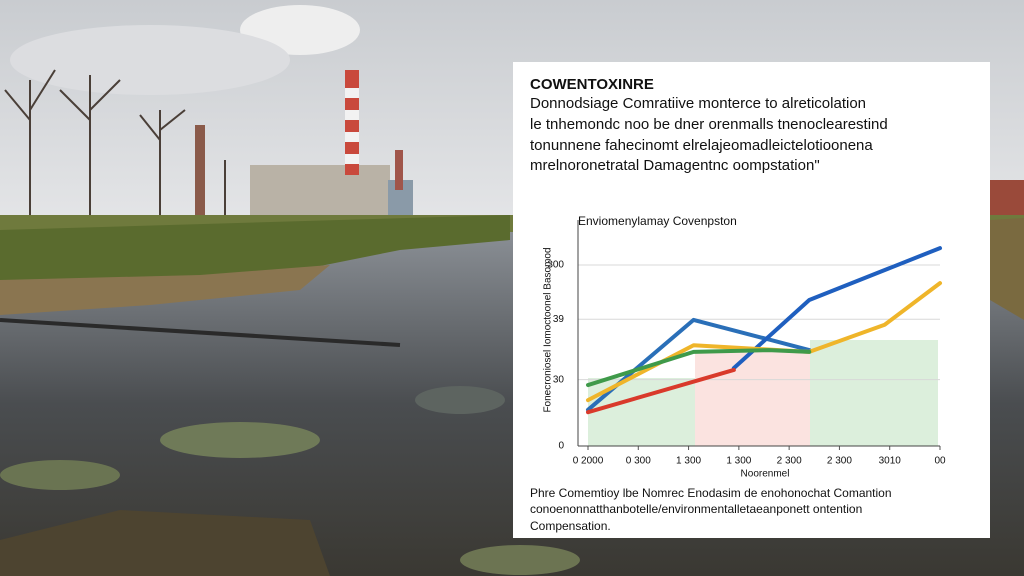 This screenshot has width=1024, height=576. I want to click on x-tick-label: 0 300, so click(638, 461).